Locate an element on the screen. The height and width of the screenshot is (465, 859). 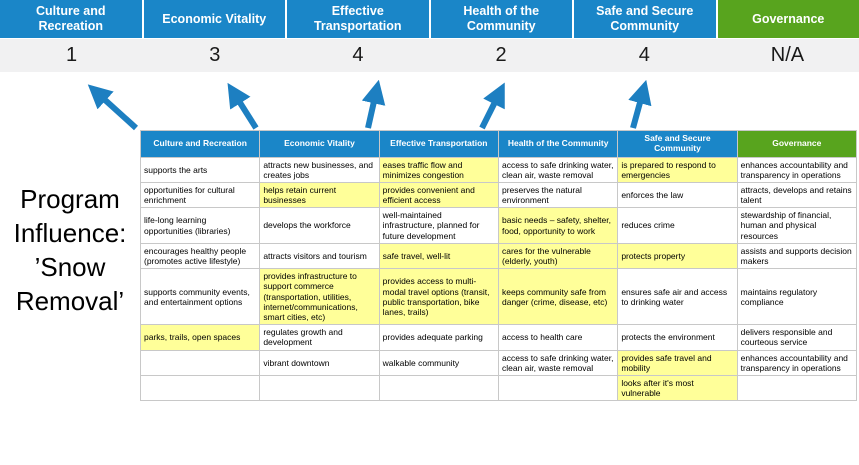
scoreboard-scores: 1 3 4 2 4 N/A is located at coordinates (429, 55).